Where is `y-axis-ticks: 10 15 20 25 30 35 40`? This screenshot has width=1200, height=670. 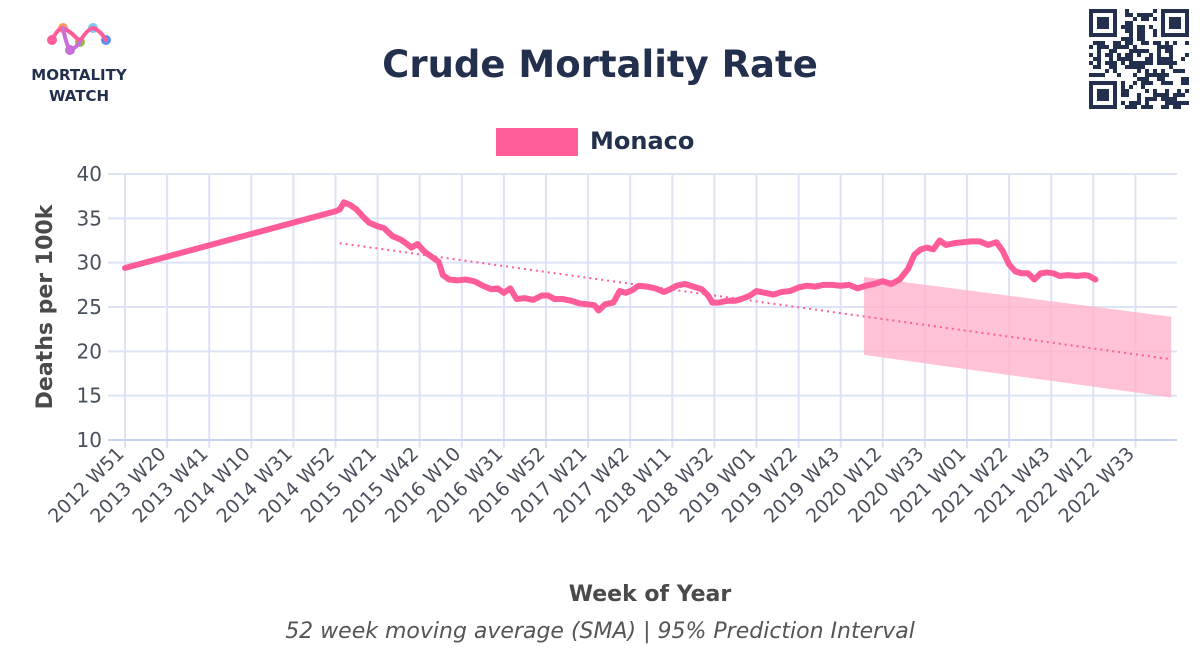 y-axis-ticks: 10 15 20 25 30 35 40 is located at coordinates (89, 307).